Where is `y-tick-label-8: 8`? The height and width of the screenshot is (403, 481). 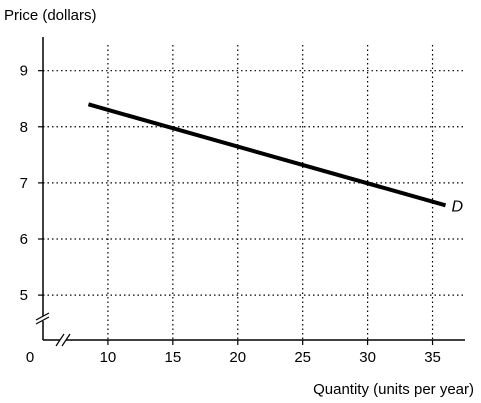
y-tick-label-8: 8 is located at coordinates (24, 127).